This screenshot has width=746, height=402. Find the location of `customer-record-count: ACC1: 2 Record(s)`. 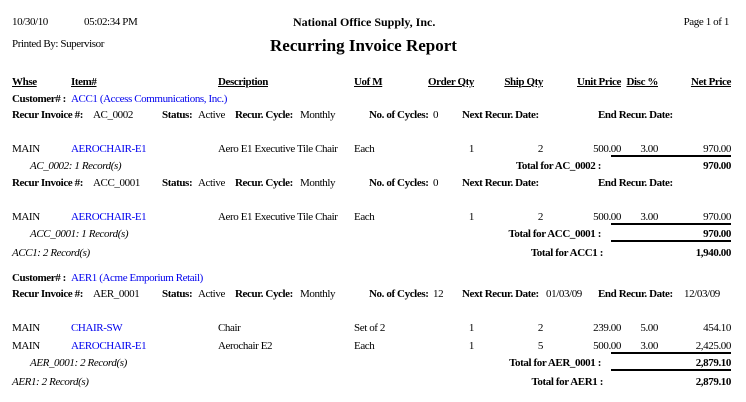

customer-record-count: ACC1: 2 Record(s) is located at coordinates (51, 253).